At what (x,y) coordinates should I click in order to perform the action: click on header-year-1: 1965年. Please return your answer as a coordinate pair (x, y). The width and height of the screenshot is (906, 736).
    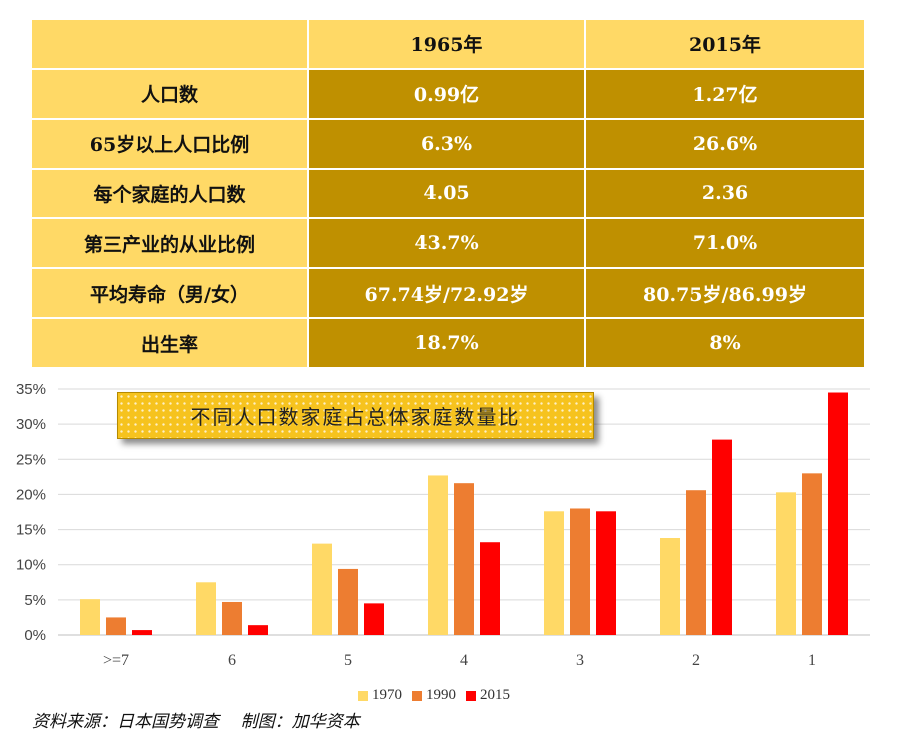
    Looking at the image, I should click on (447, 45).